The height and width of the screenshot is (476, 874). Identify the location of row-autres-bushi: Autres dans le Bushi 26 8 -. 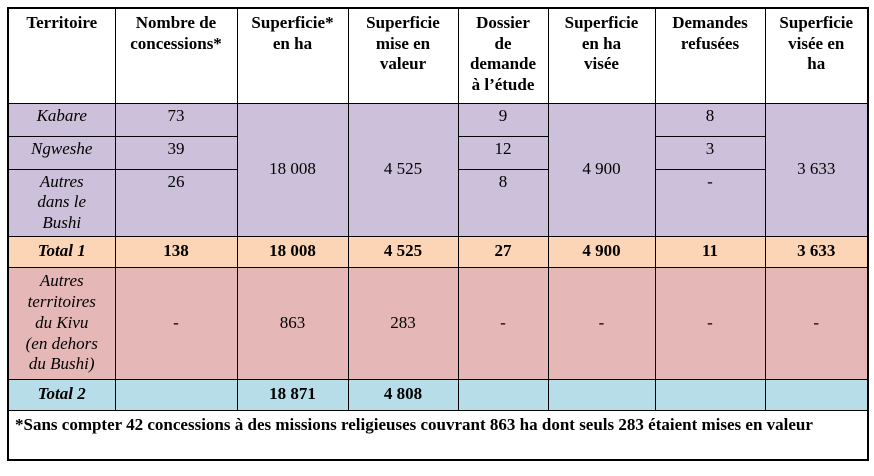
(437, 202).